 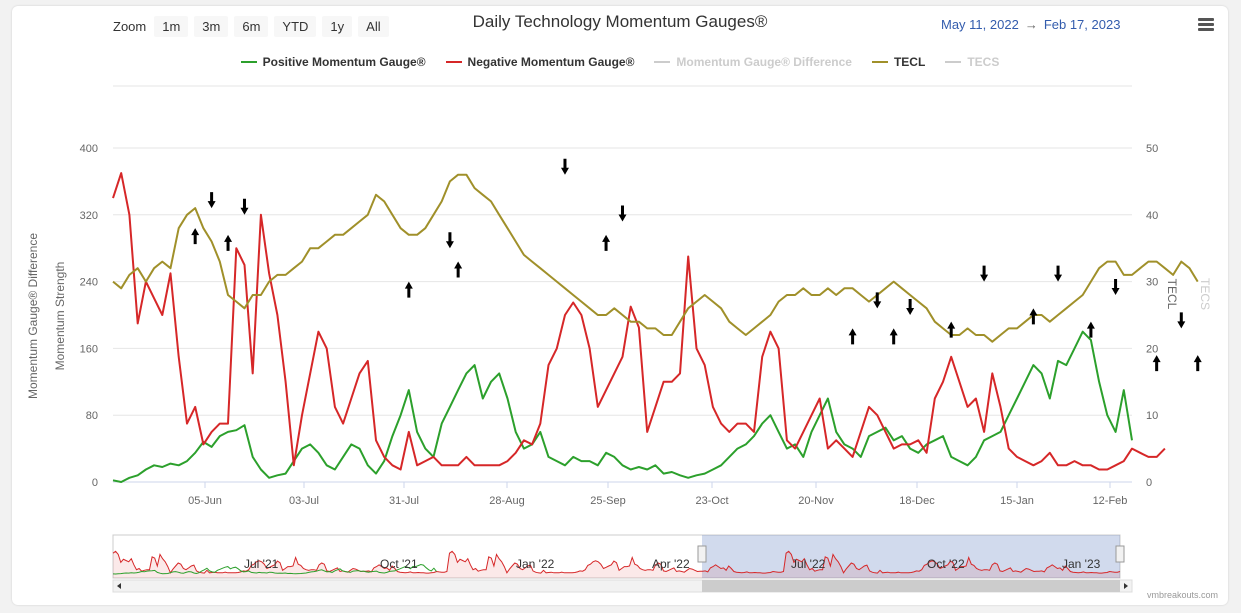 I want to click on legend-label: Momentum Gauge® Difference, so click(x=764, y=62).